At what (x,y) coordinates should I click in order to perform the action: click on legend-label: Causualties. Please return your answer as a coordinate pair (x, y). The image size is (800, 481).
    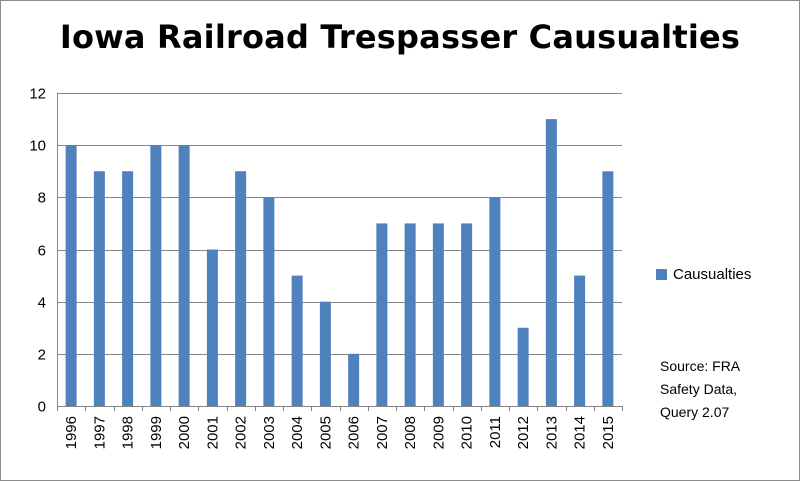
    Looking at the image, I should click on (712, 274).